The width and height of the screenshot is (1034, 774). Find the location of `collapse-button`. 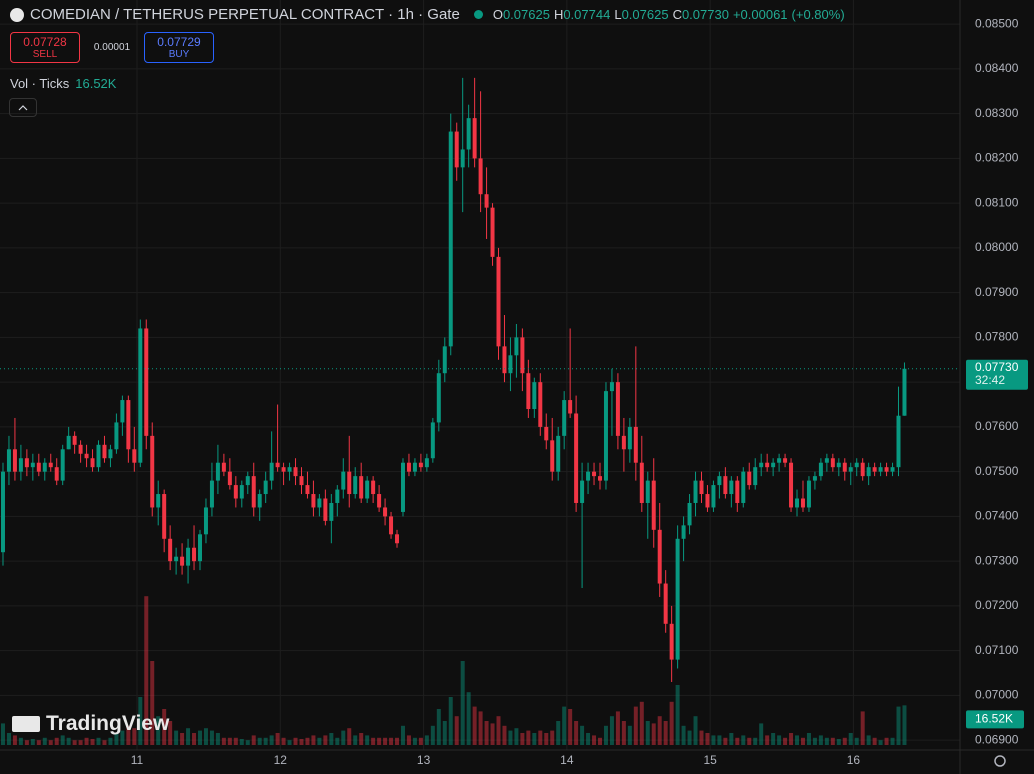

collapse-button is located at coordinates (23, 107).